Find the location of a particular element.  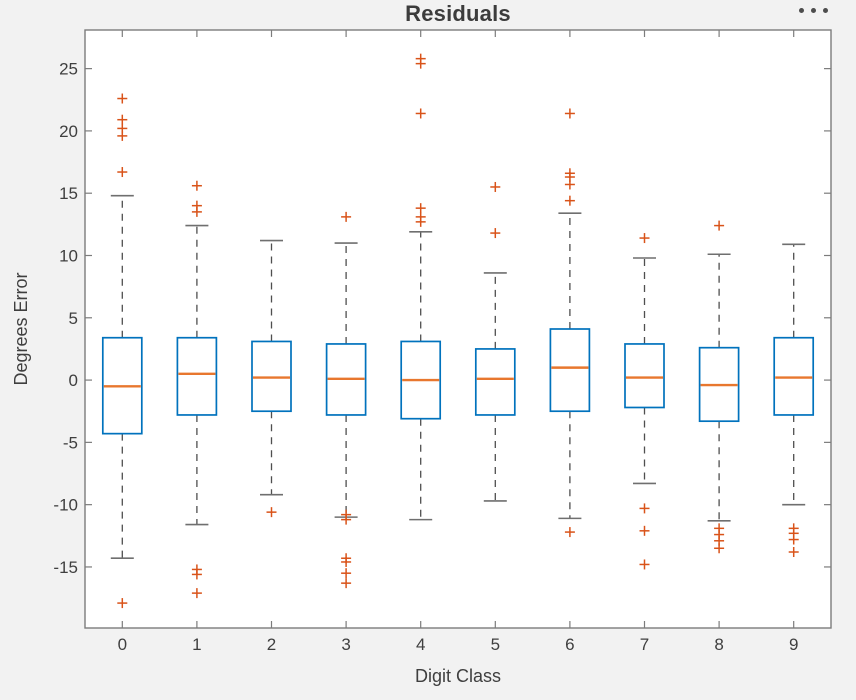

x-tick-label: 6 is located at coordinates (569, 644).